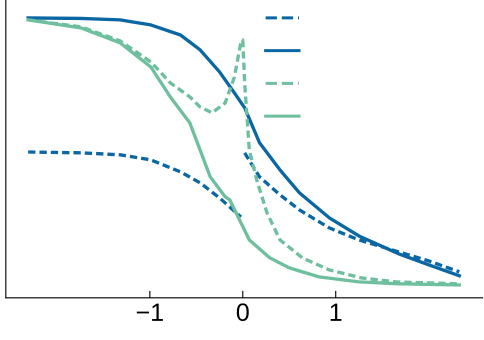  What do you see at coordinates (242, 312) in the screenshot?
I see `x-tick-label: 0` at bounding box center [242, 312].